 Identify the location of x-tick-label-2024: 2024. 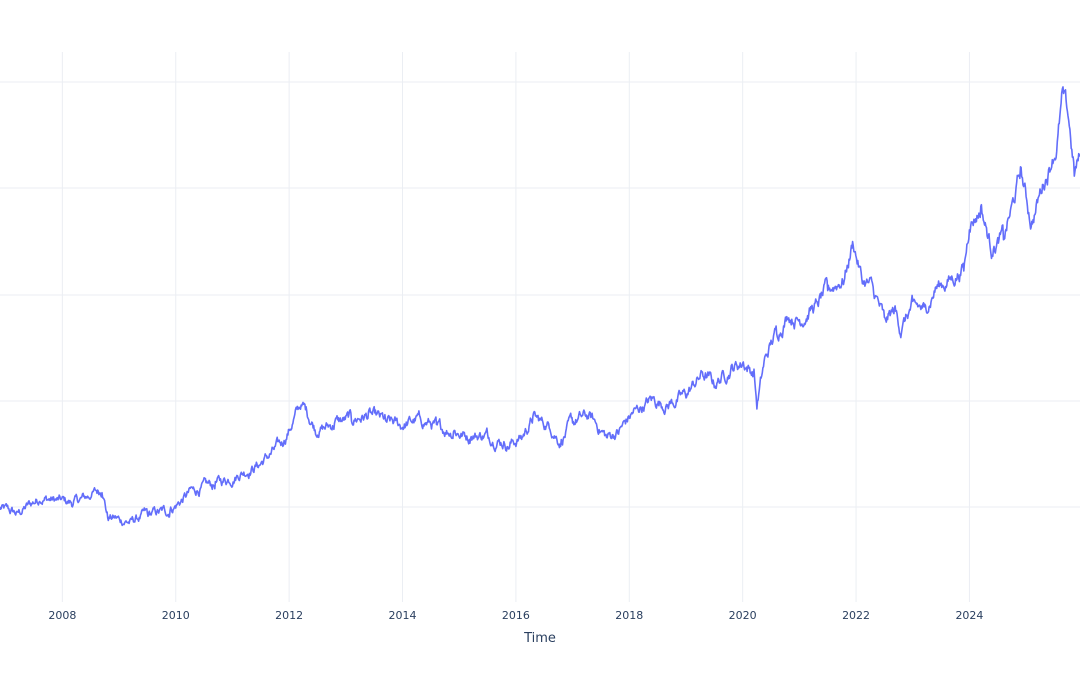
(969, 615).